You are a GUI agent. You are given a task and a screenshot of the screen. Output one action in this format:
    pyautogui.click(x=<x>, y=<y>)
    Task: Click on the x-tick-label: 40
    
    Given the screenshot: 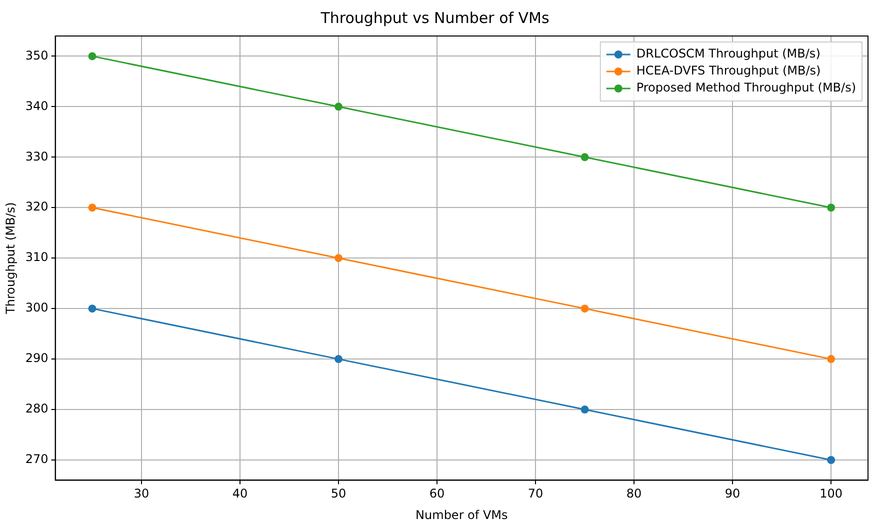 What is the action you would take?
    pyautogui.click(x=240, y=493)
    